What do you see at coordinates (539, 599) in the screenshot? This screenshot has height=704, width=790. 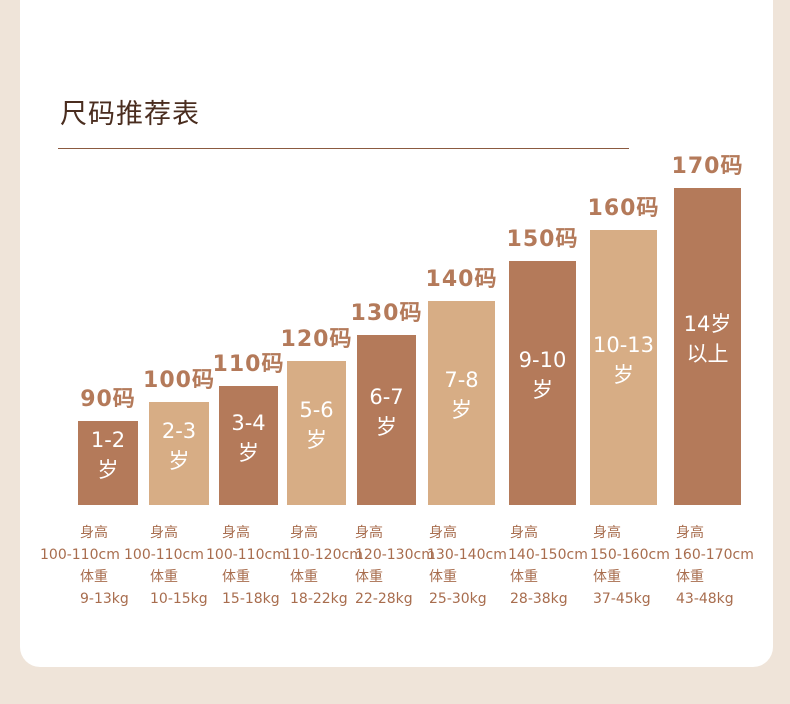 I see `weight-value: 28-38kg` at bounding box center [539, 599].